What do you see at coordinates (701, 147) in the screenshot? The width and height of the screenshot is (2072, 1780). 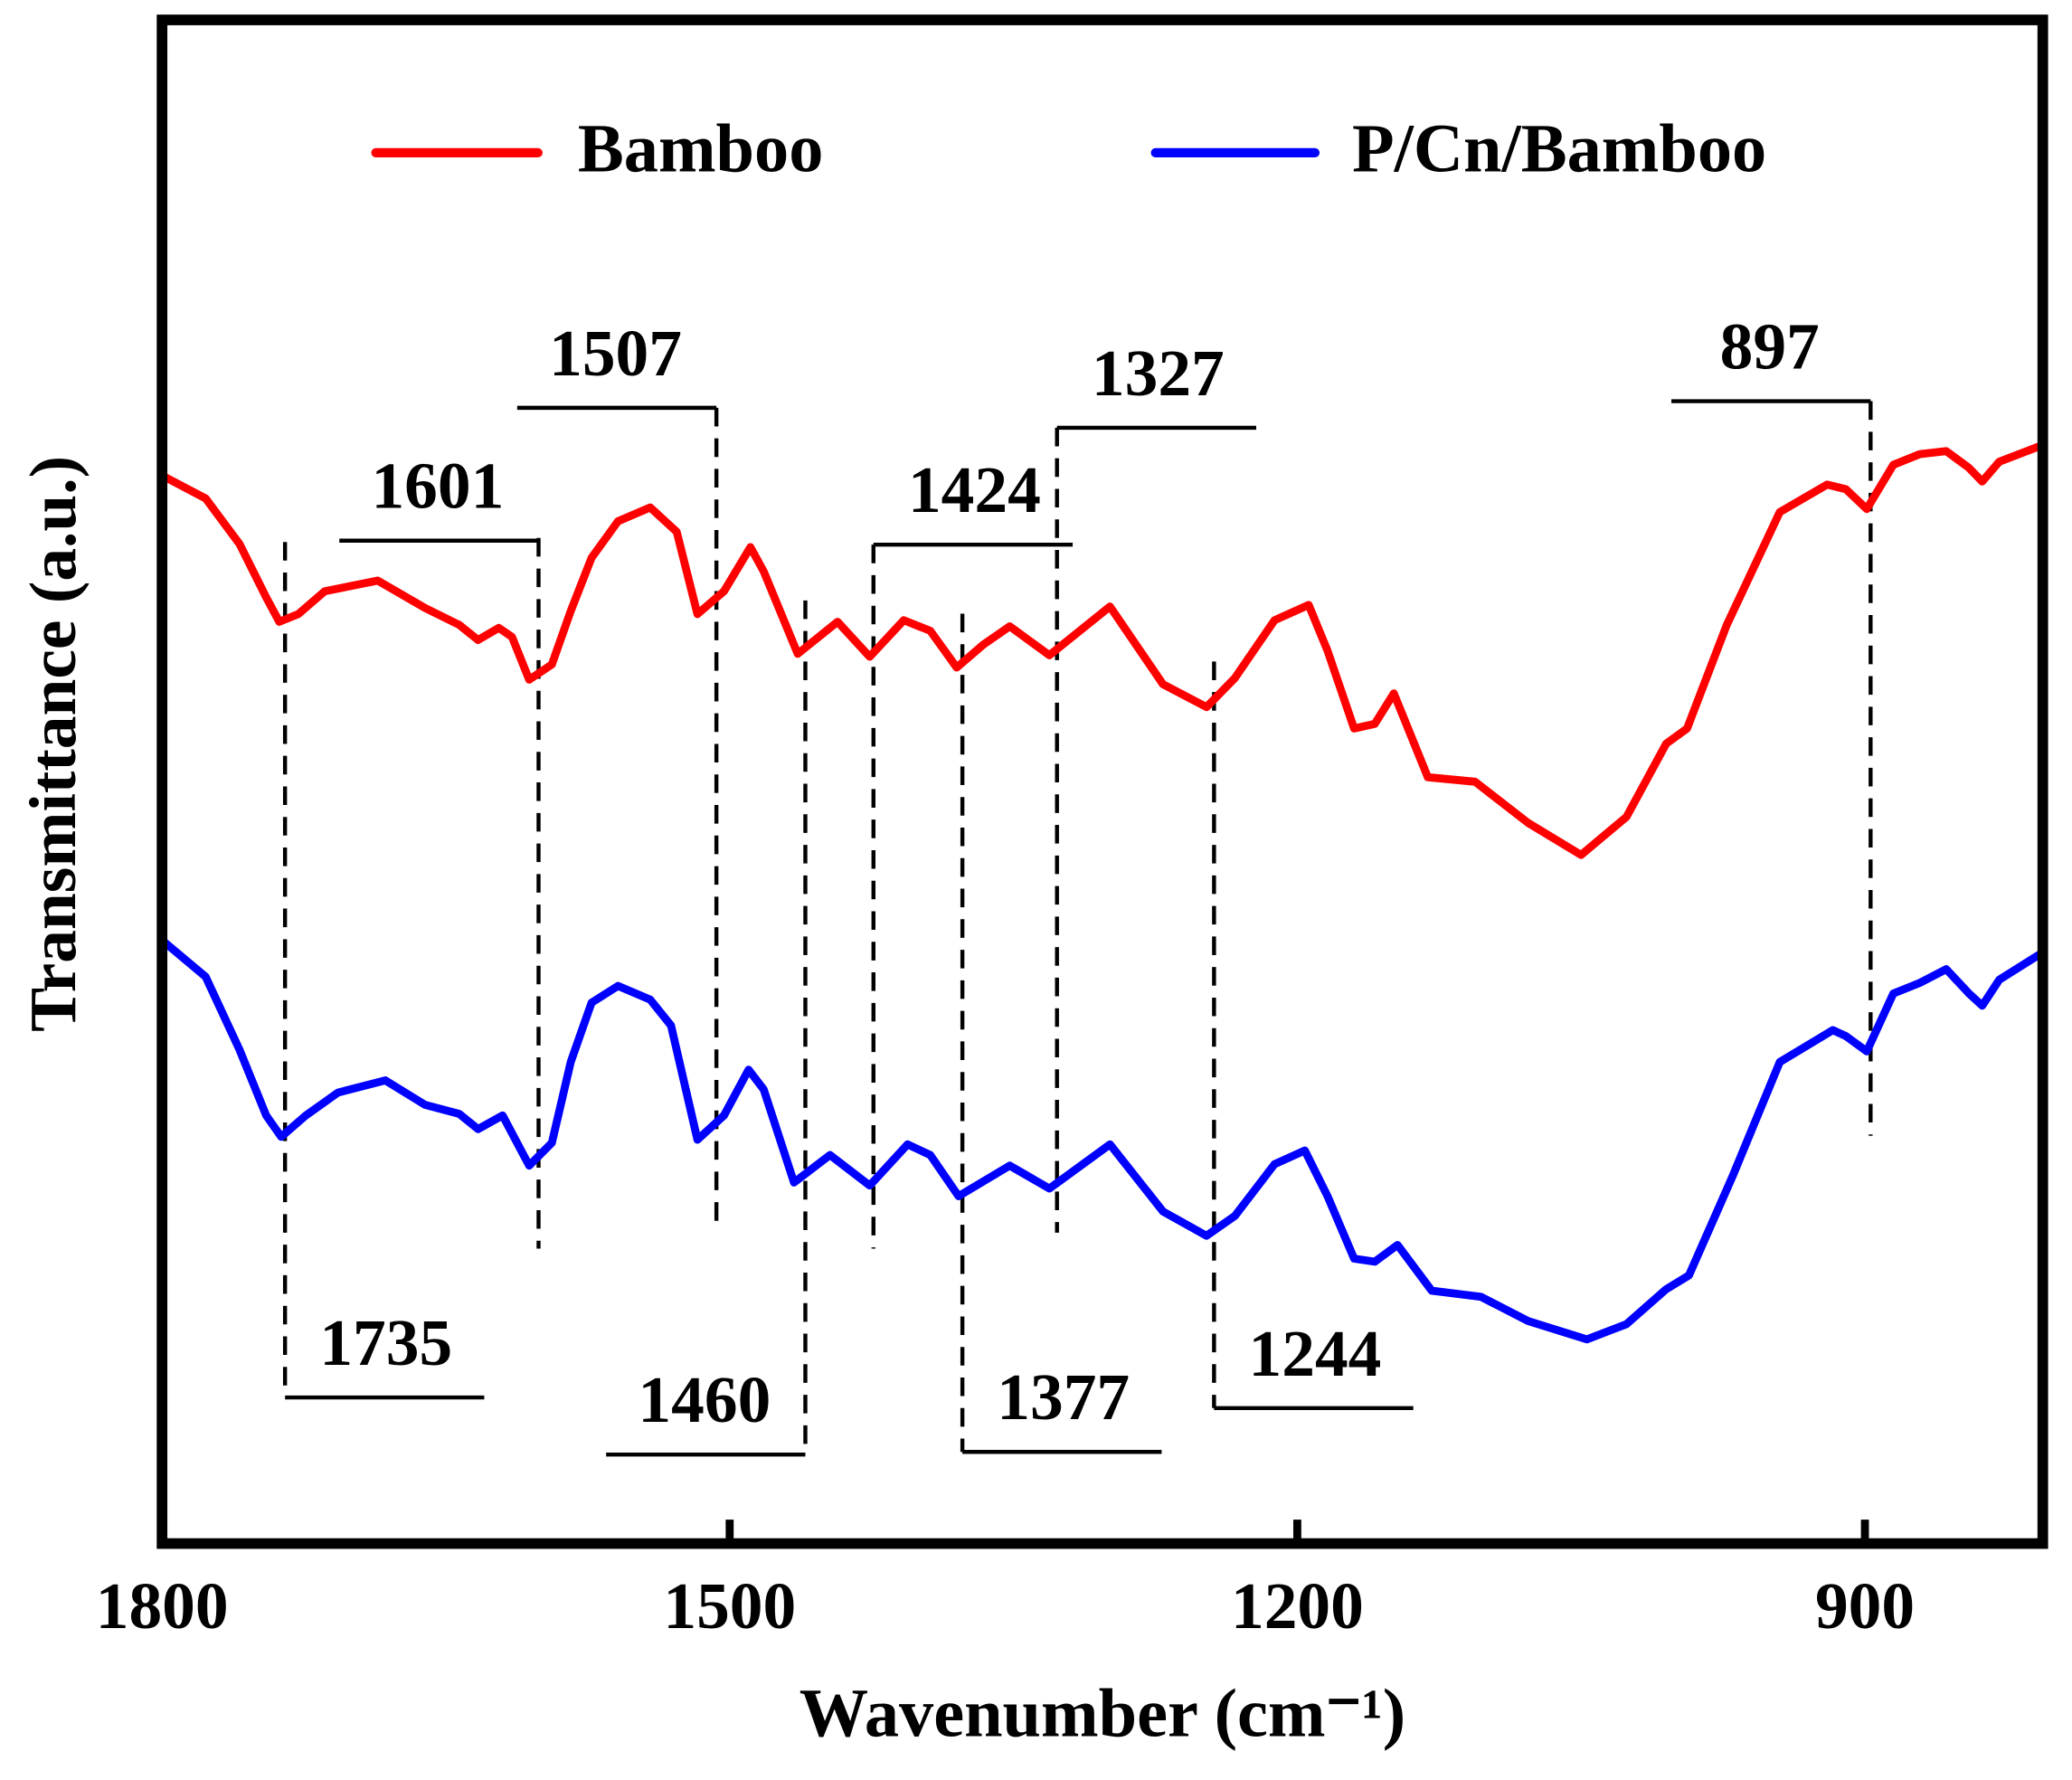 I see `legend-label: Bamboo` at bounding box center [701, 147].